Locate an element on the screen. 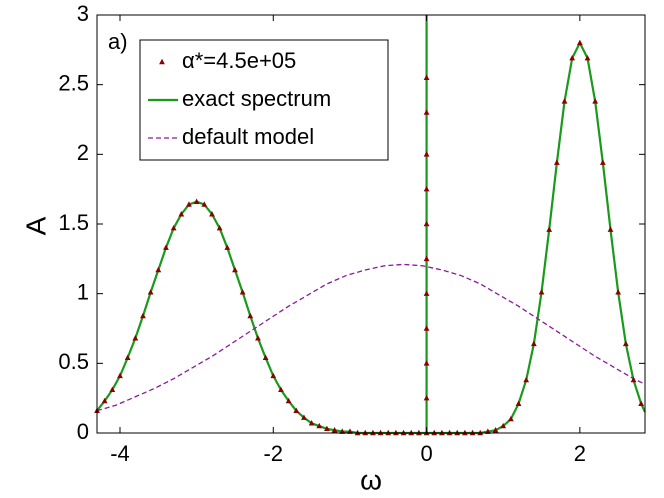  y-tick-label: 0.5 is located at coordinates (73, 361).